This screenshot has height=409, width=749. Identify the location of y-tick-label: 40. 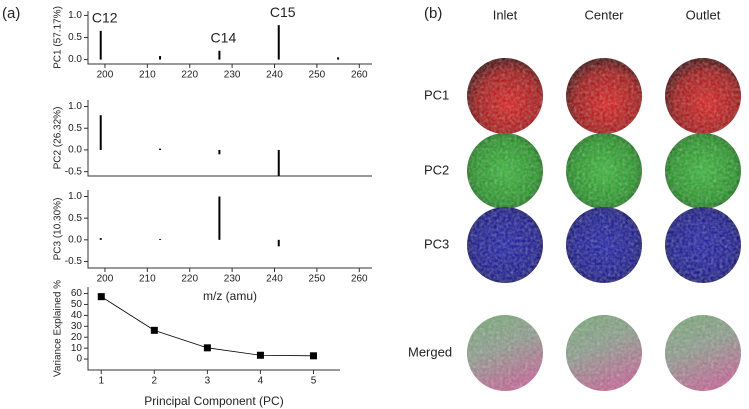
(77, 315).